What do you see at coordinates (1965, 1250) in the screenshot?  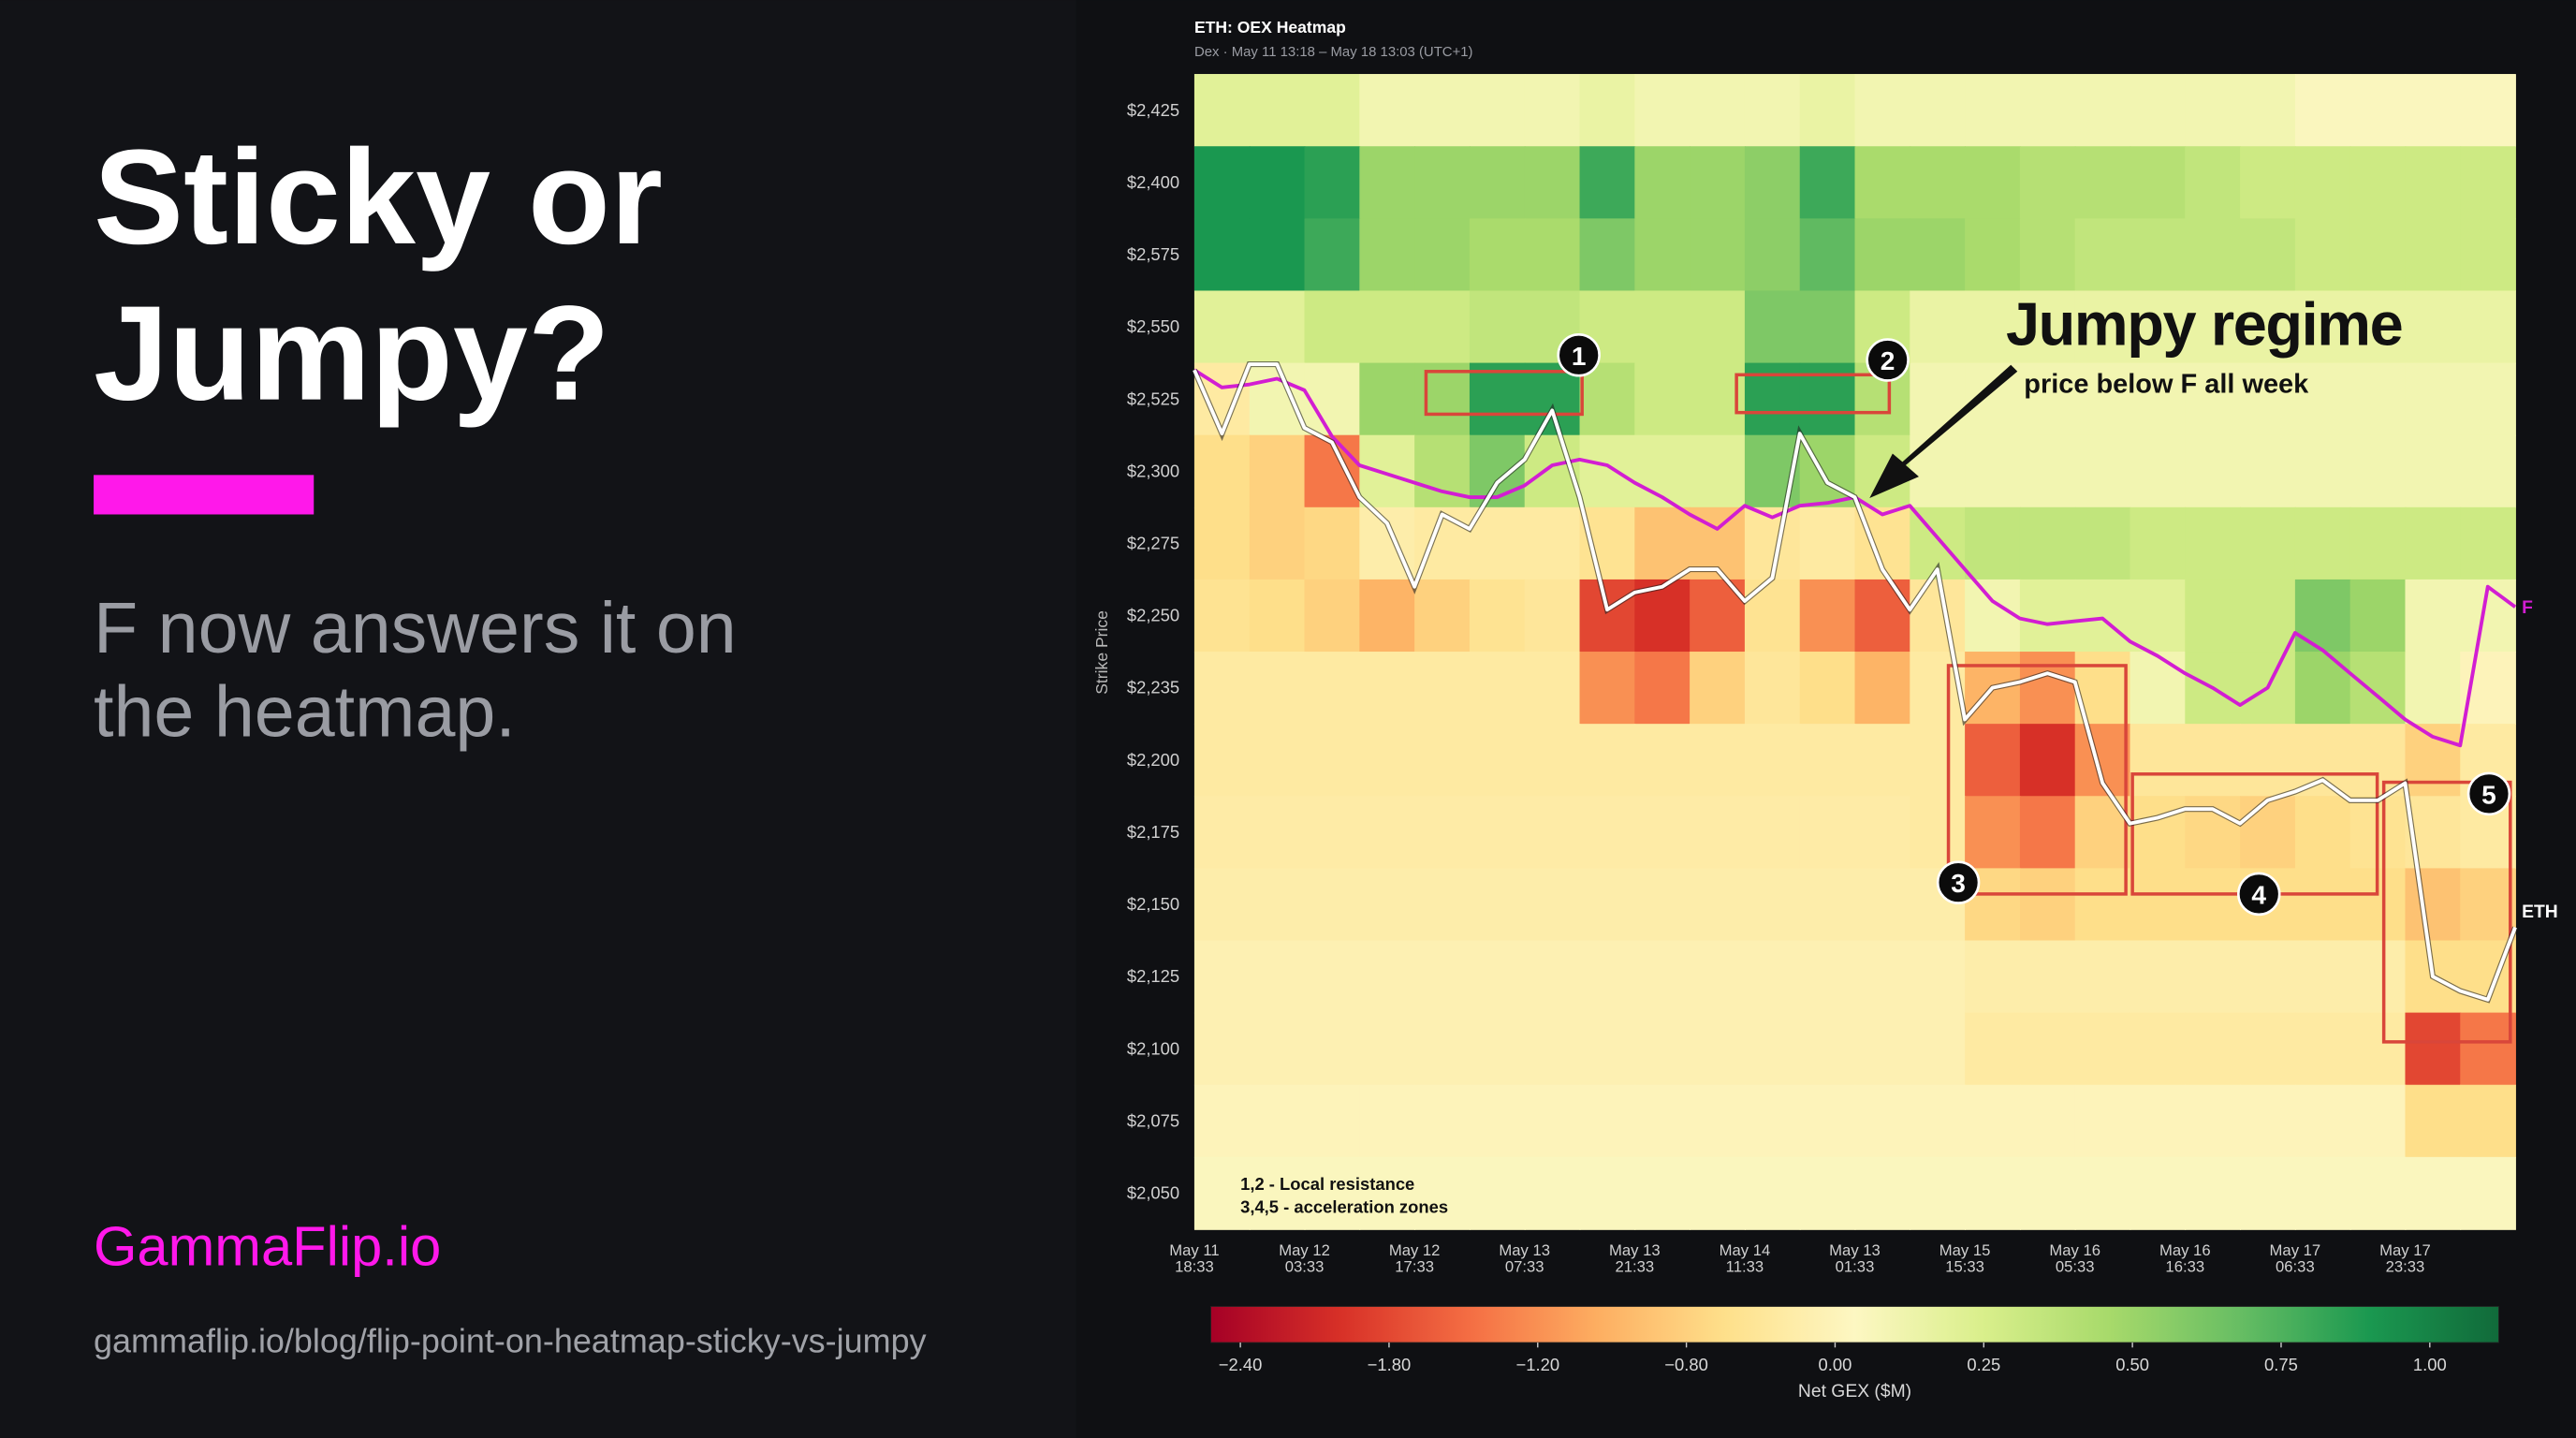 I see `x-tick-label: May 15` at bounding box center [1965, 1250].